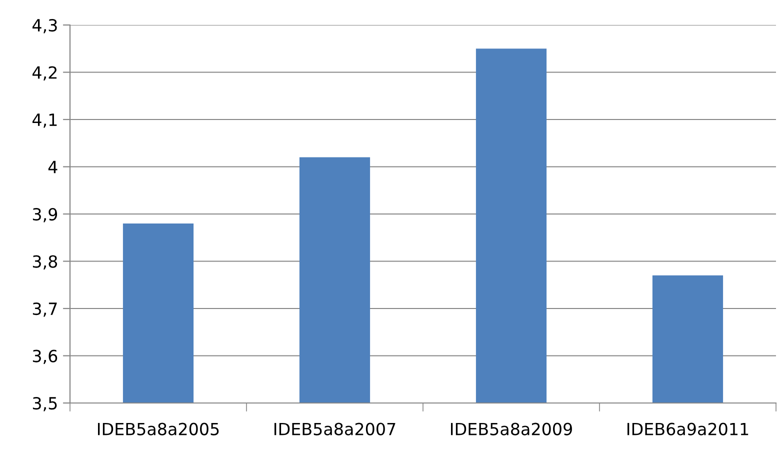 The width and height of the screenshot is (778, 455). What do you see at coordinates (44, 309) in the screenshot?
I see `y-tick-label: 3,7` at bounding box center [44, 309].